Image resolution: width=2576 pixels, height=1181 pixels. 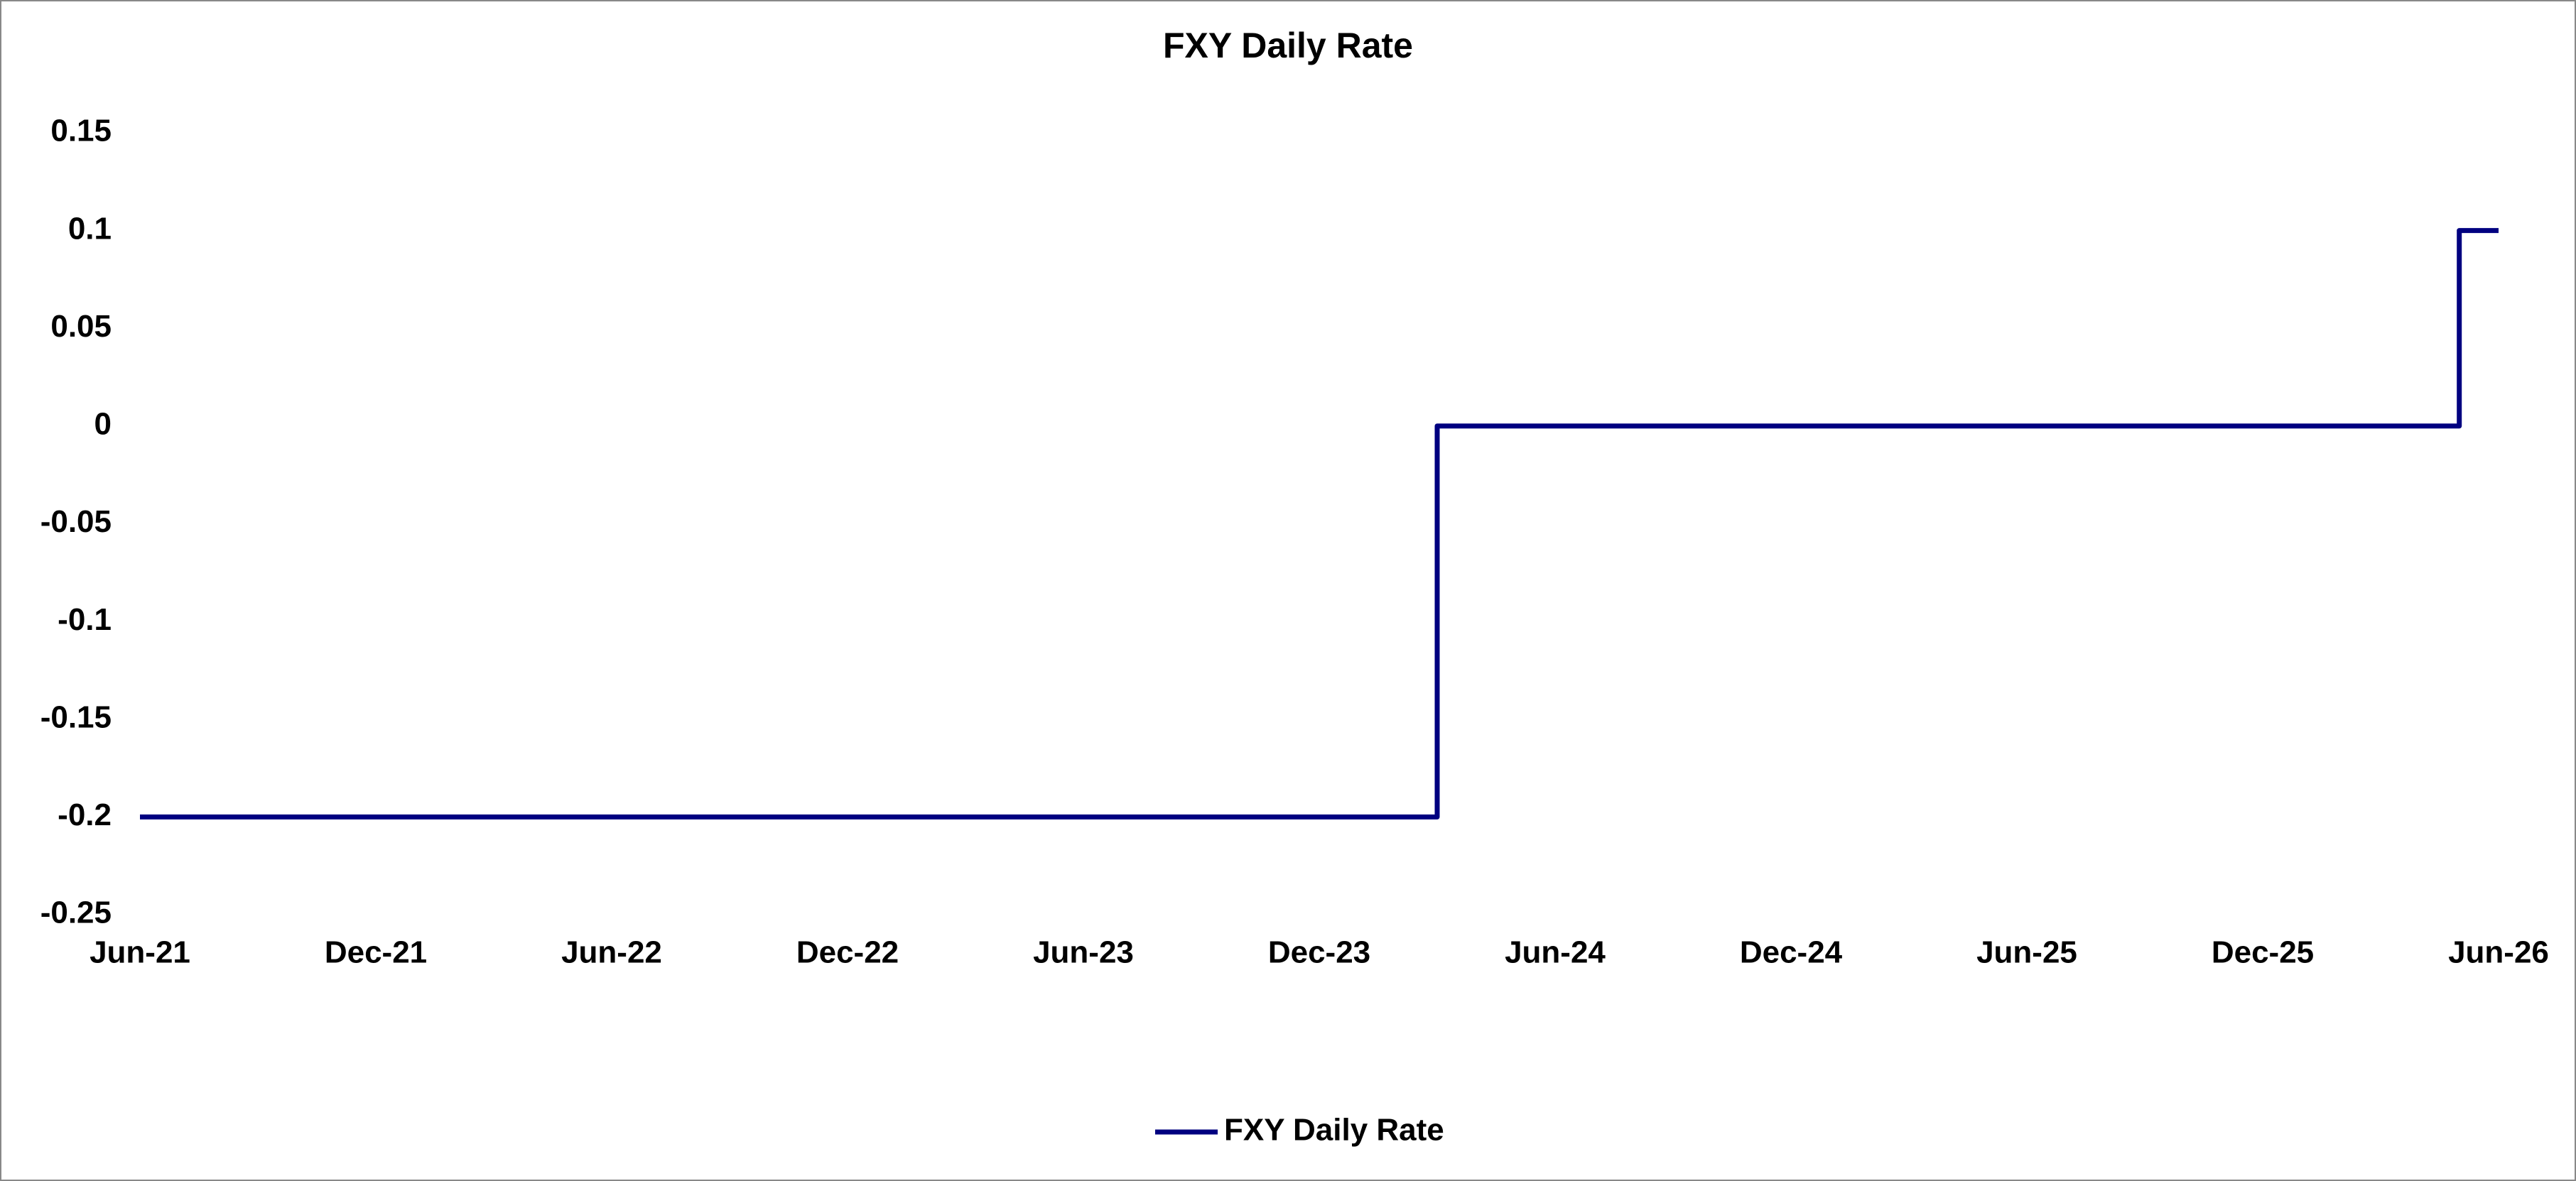 I want to click on x-tick-label: Dec-24, so click(x=1791, y=952).